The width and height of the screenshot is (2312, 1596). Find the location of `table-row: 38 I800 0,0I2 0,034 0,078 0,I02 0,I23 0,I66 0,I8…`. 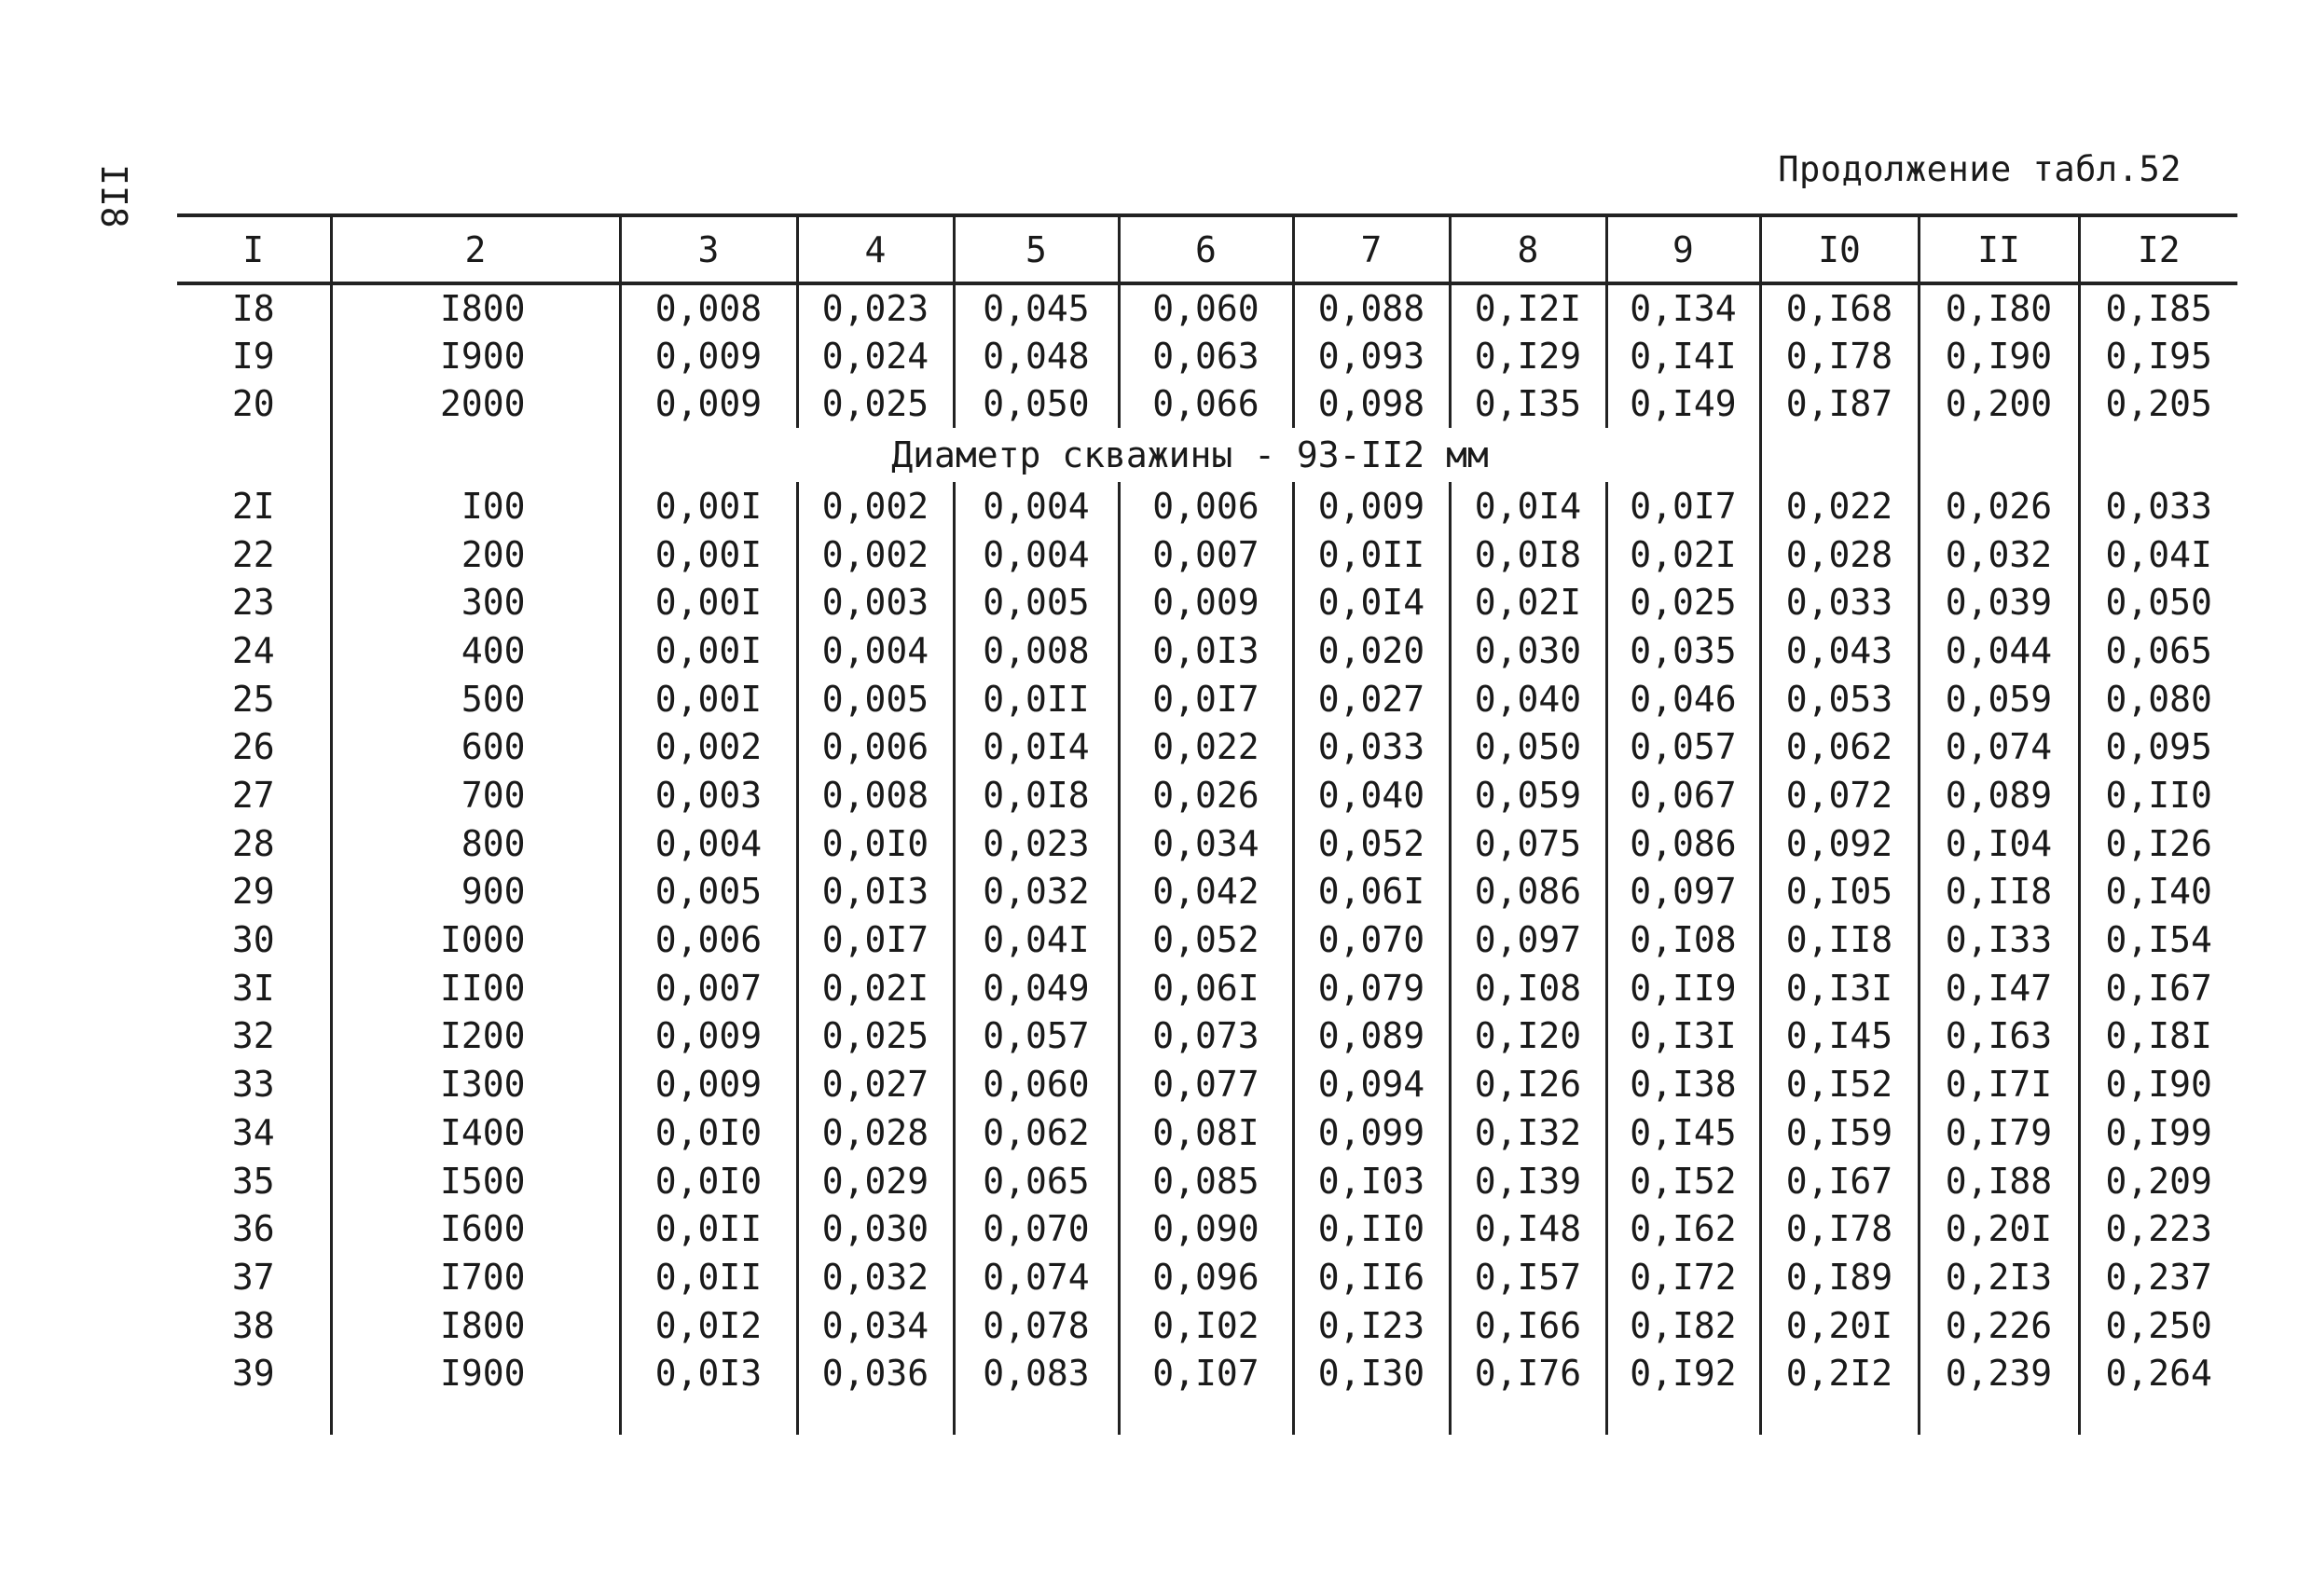

table-row: 38 I800 0,0I2 0,034 0,078 0,I02 0,I23 0,I66 0,I8… is located at coordinates (1207, 1325).